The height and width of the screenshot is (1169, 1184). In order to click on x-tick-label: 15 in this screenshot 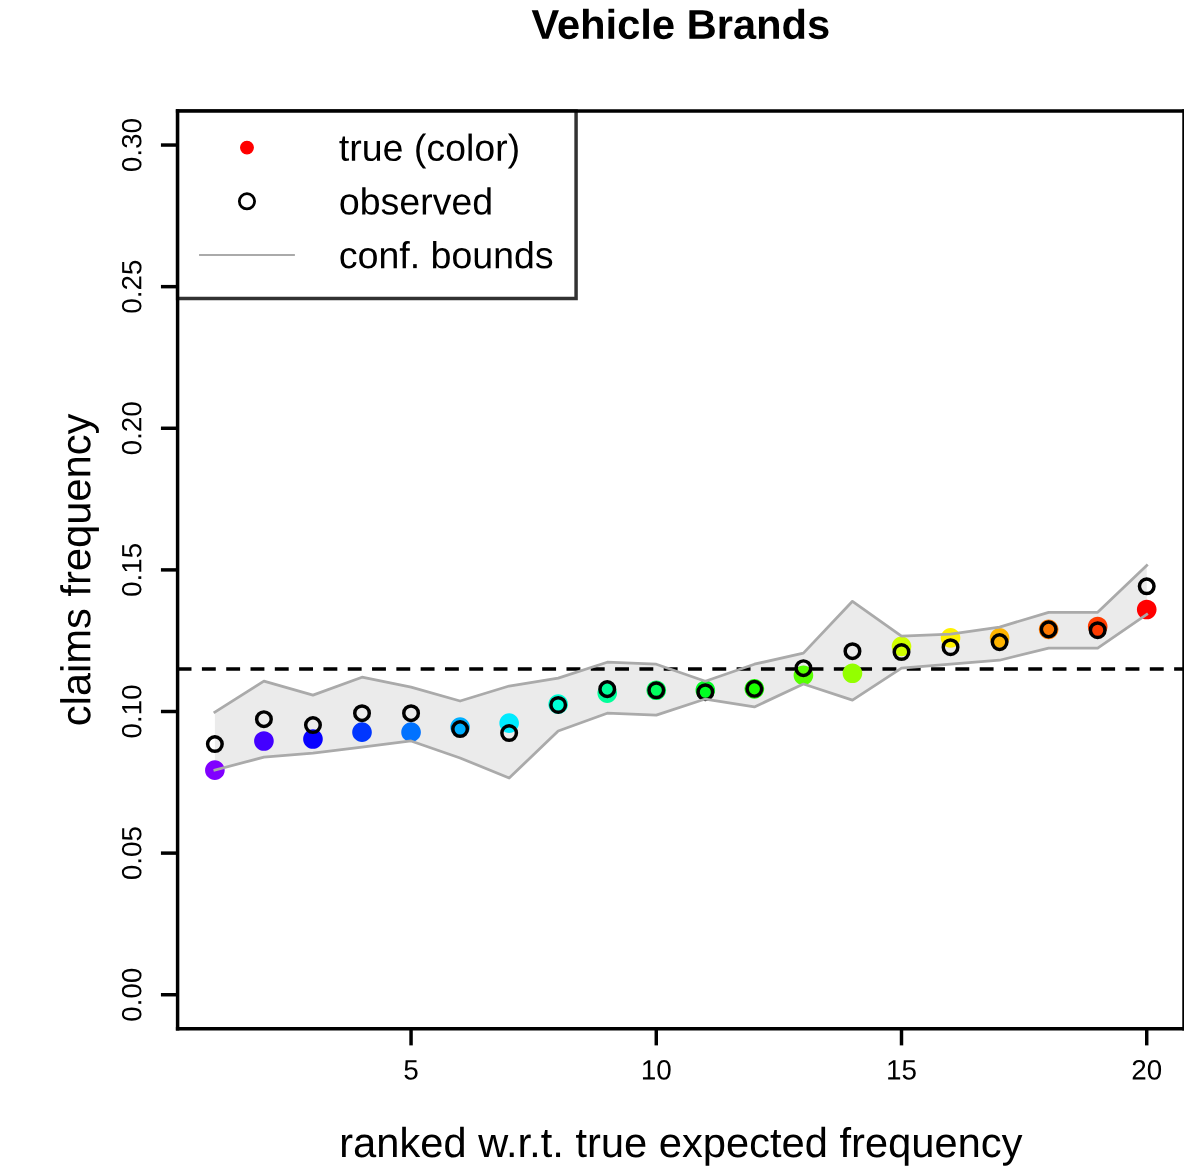, I will do `click(902, 1070)`.